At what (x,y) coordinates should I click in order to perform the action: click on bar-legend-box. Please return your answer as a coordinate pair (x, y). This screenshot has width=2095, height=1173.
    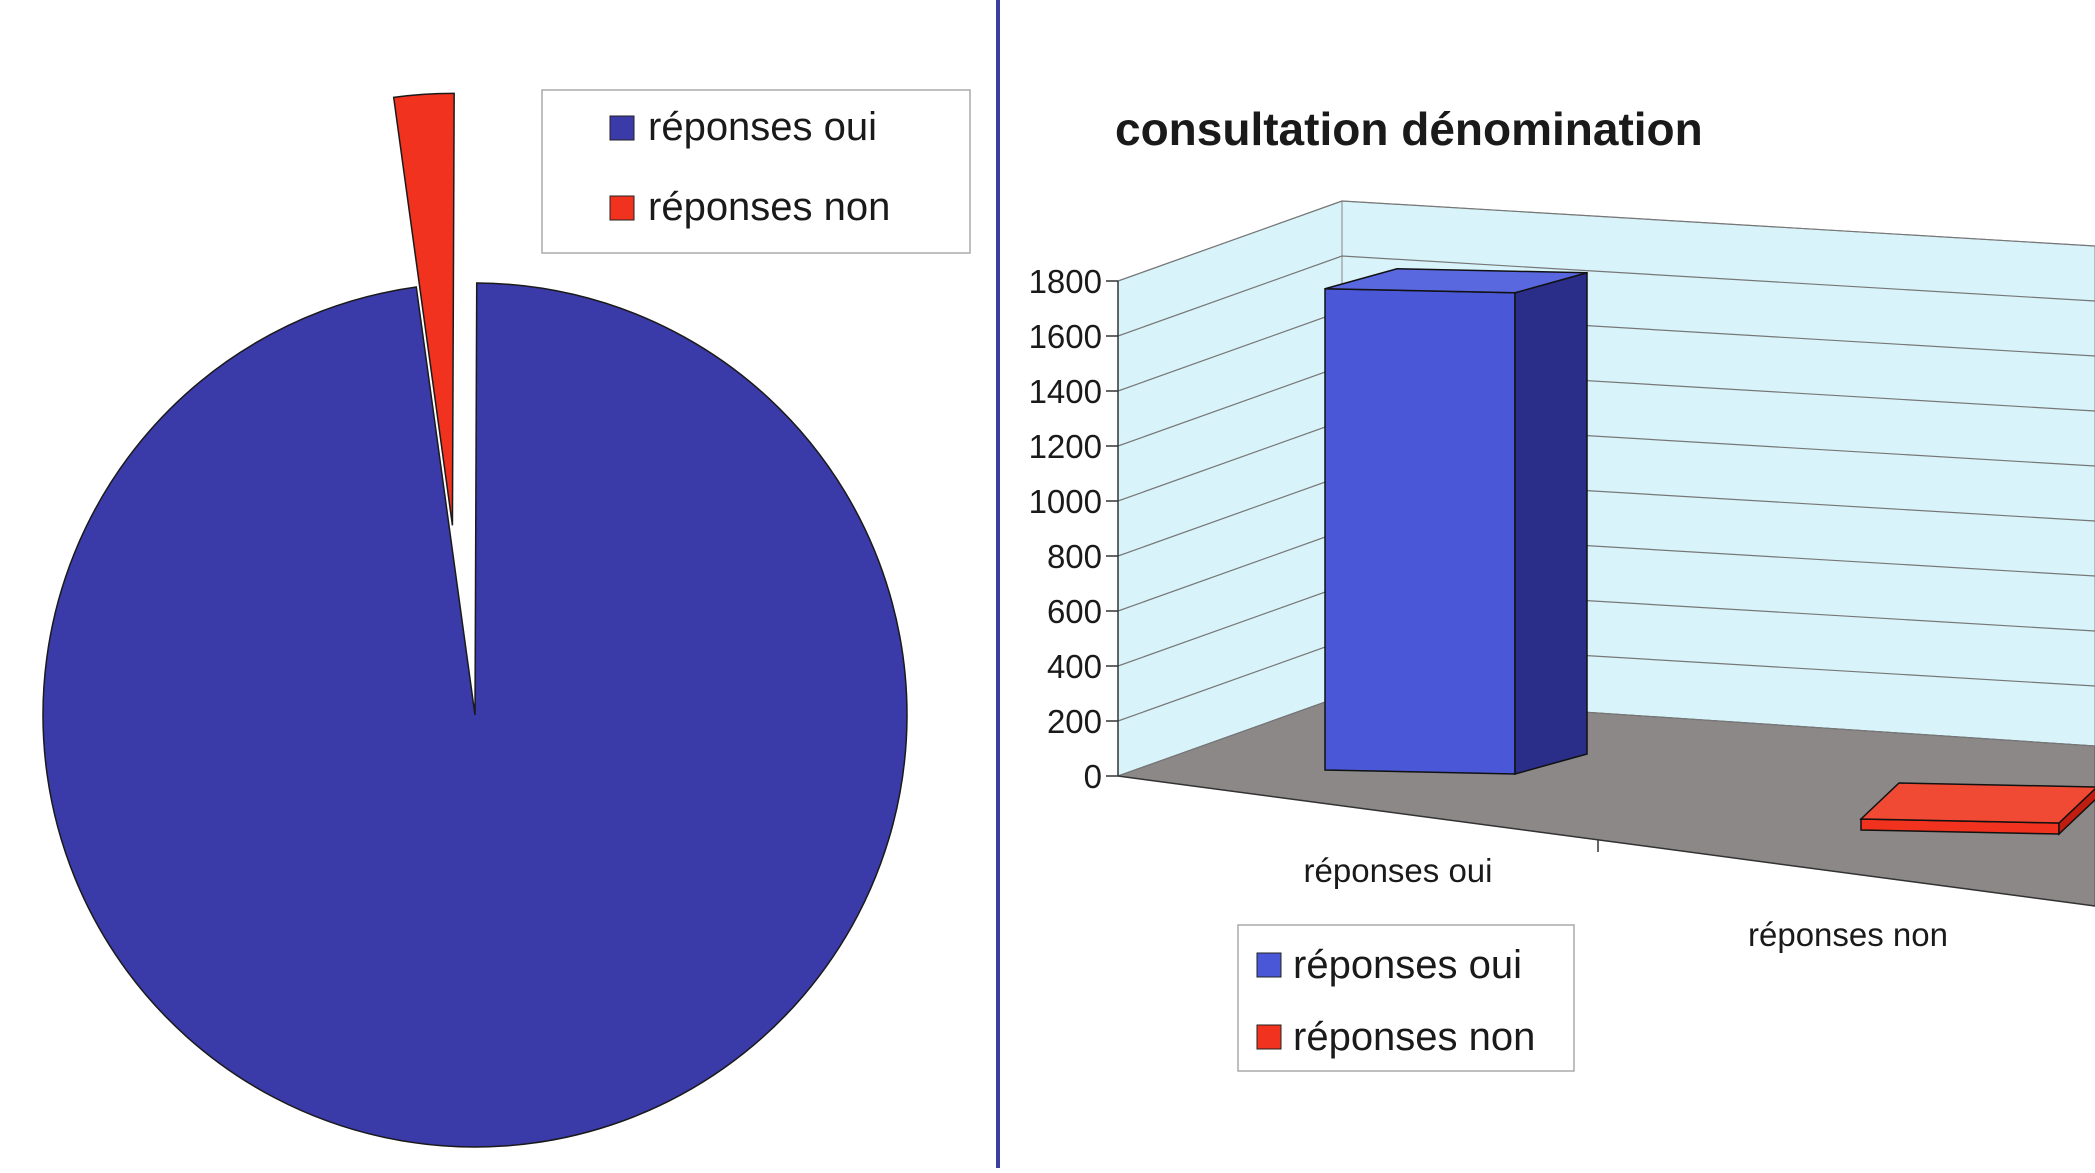
    Looking at the image, I should click on (1406, 998).